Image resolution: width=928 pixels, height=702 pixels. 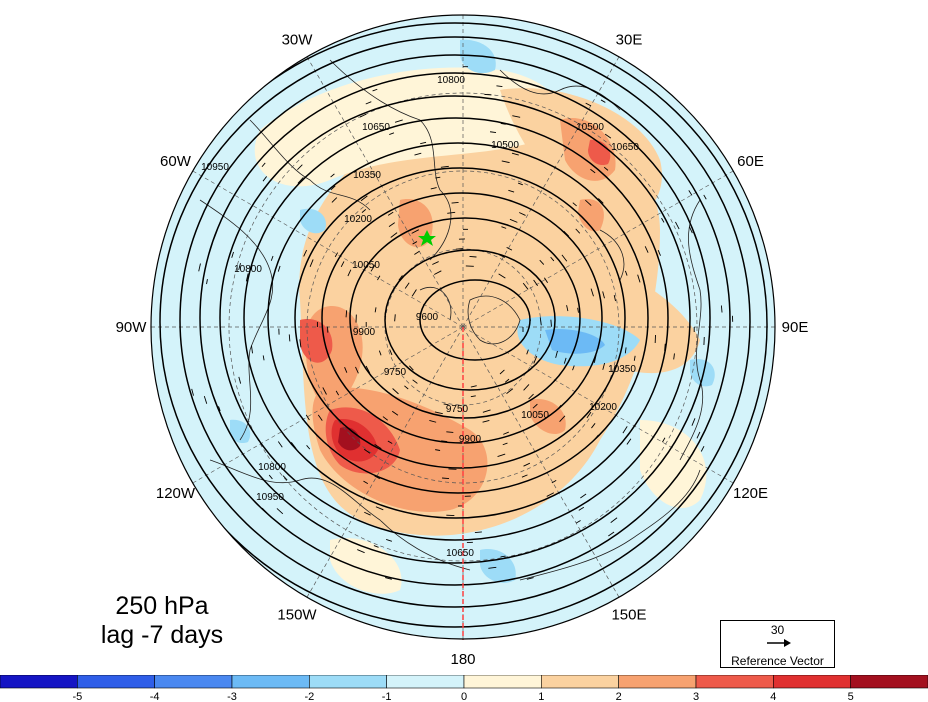 I want to click on title-level: 250 hPa, so click(x=162, y=606).